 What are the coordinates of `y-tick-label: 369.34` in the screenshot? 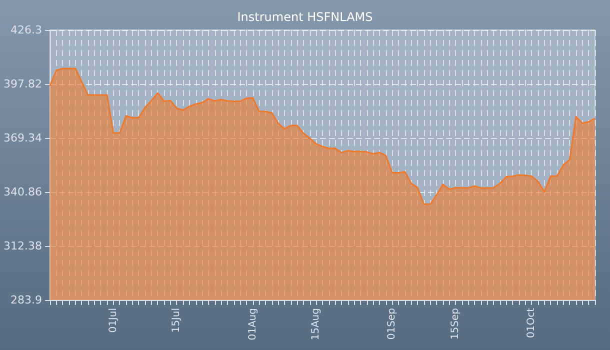 It's located at (23, 138).